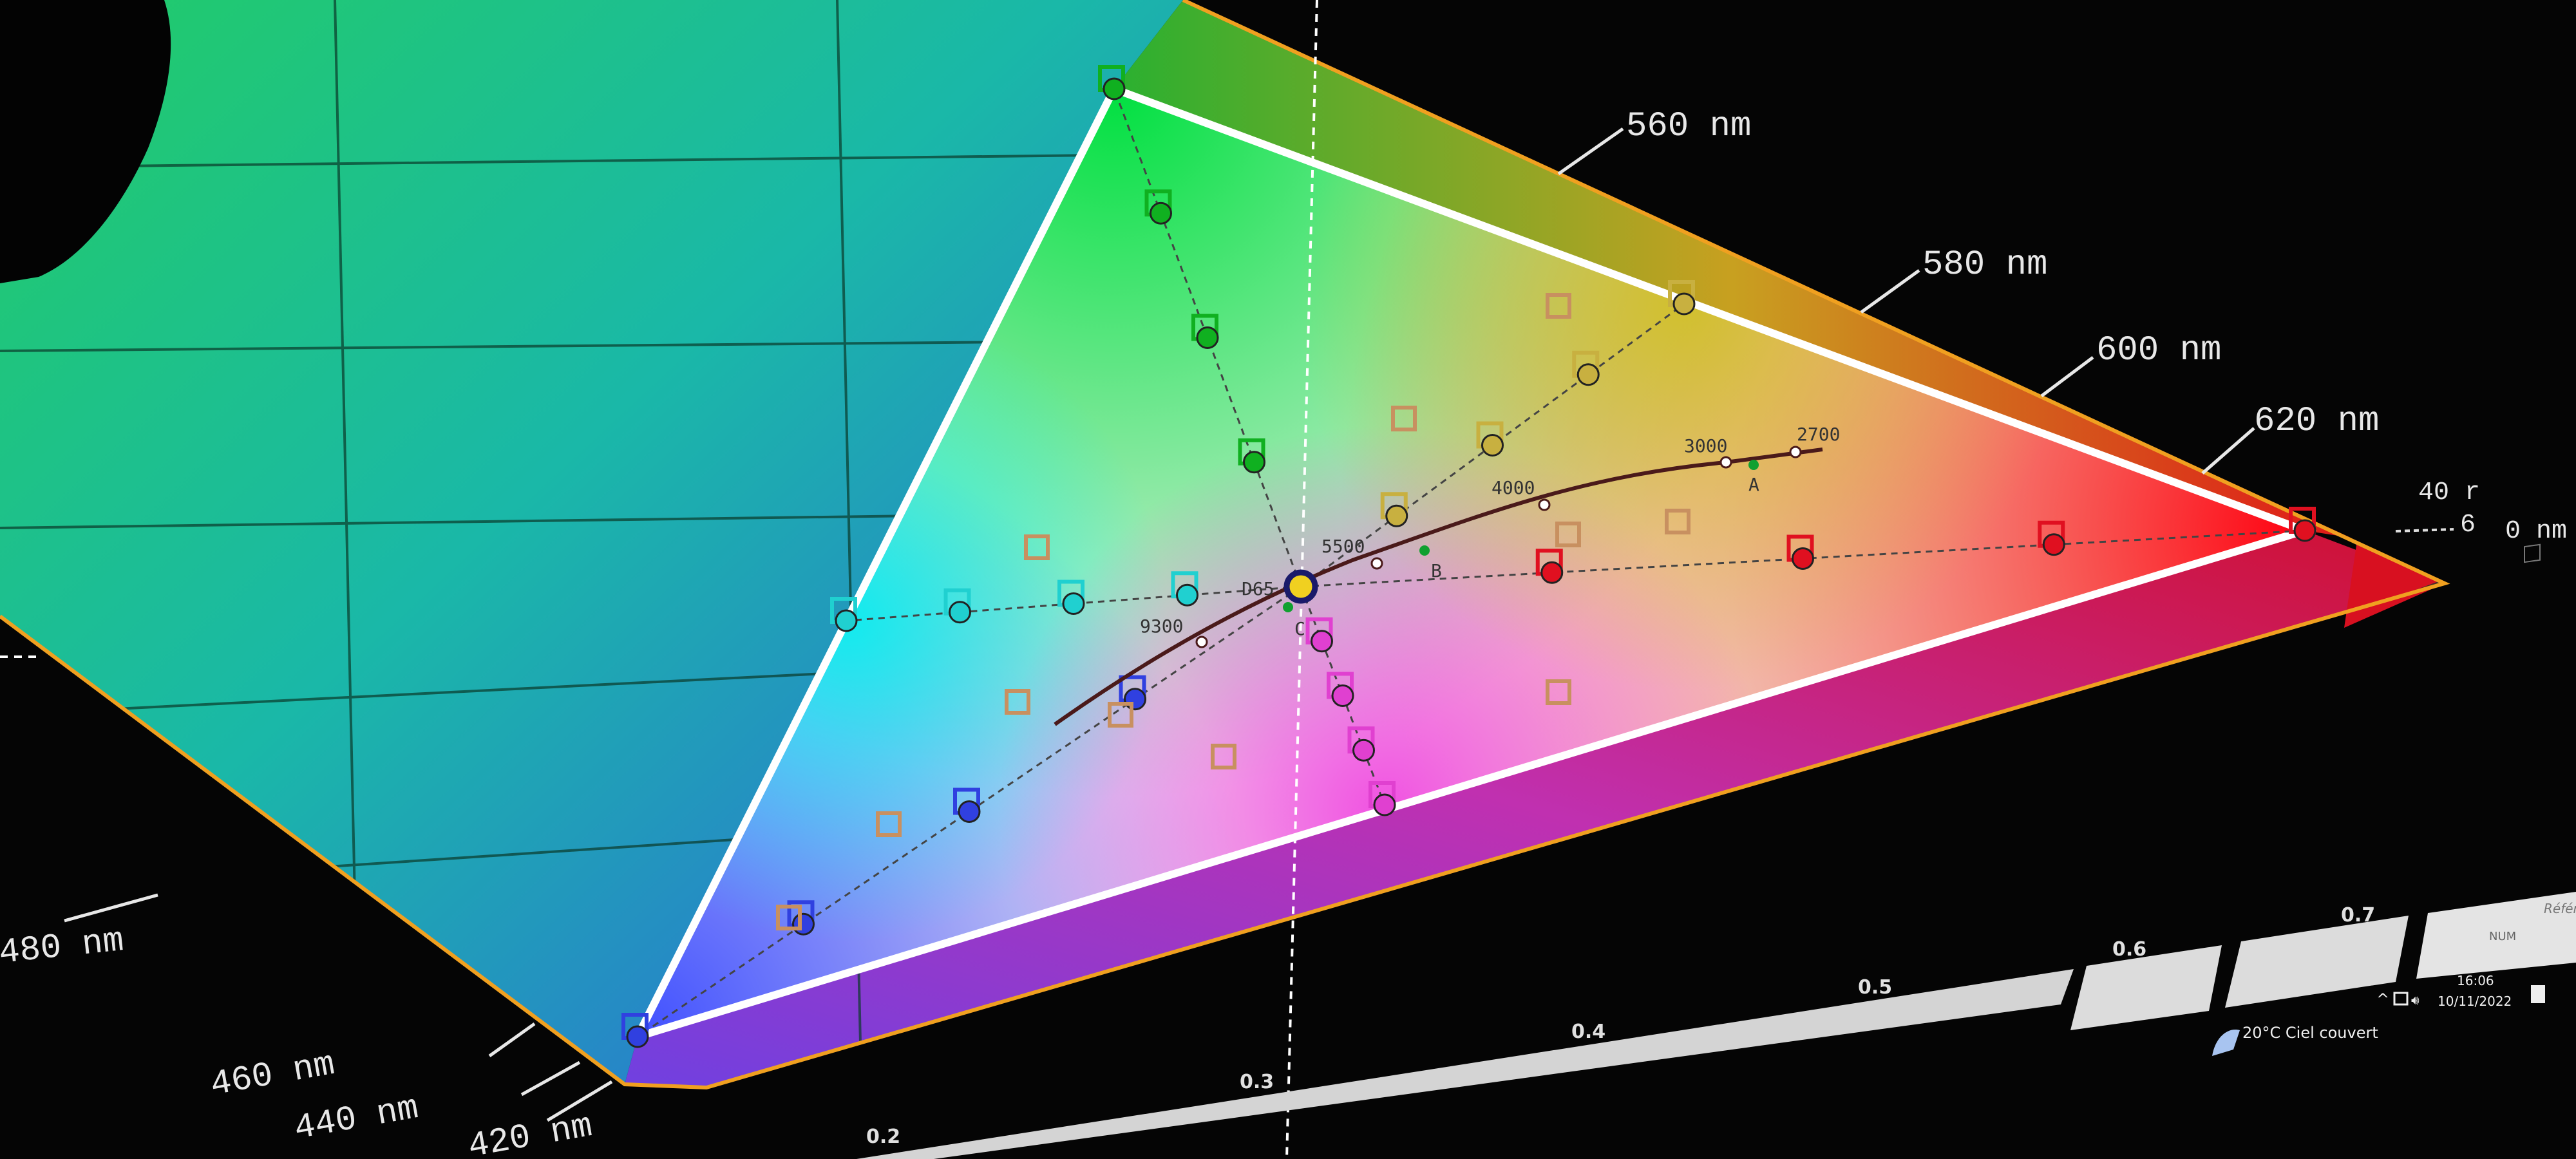 The image size is (2576, 1159). Describe the element at coordinates (2158, 350) in the screenshot. I see `wavelength-label-600: 600 nm` at that location.